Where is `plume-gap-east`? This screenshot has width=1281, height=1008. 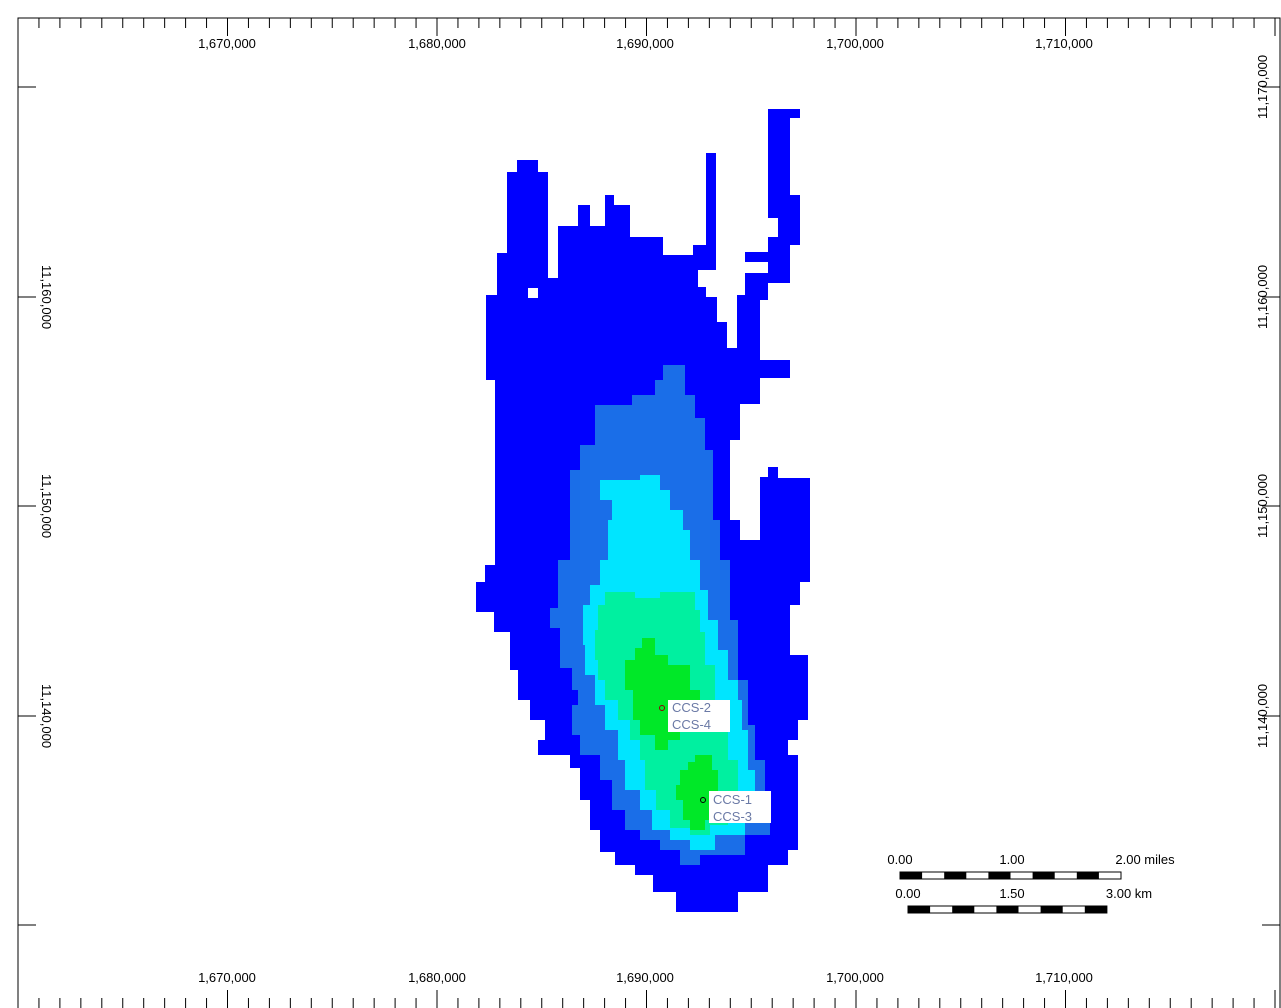 plume-gap-east is located at coordinates (749, 472).